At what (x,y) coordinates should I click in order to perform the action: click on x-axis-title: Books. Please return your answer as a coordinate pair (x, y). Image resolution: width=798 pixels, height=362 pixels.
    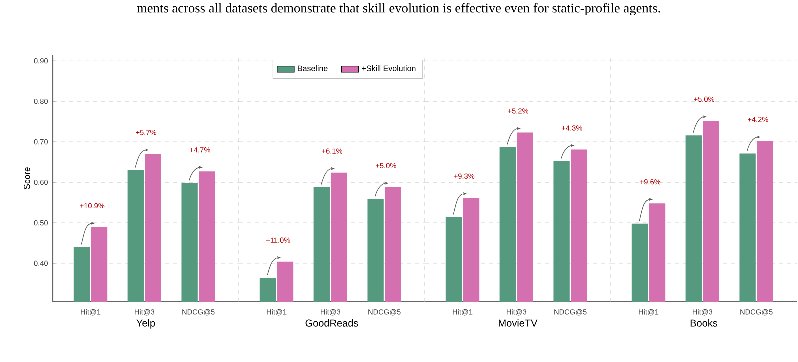
    Looking at the image, I should click on (704, 323).